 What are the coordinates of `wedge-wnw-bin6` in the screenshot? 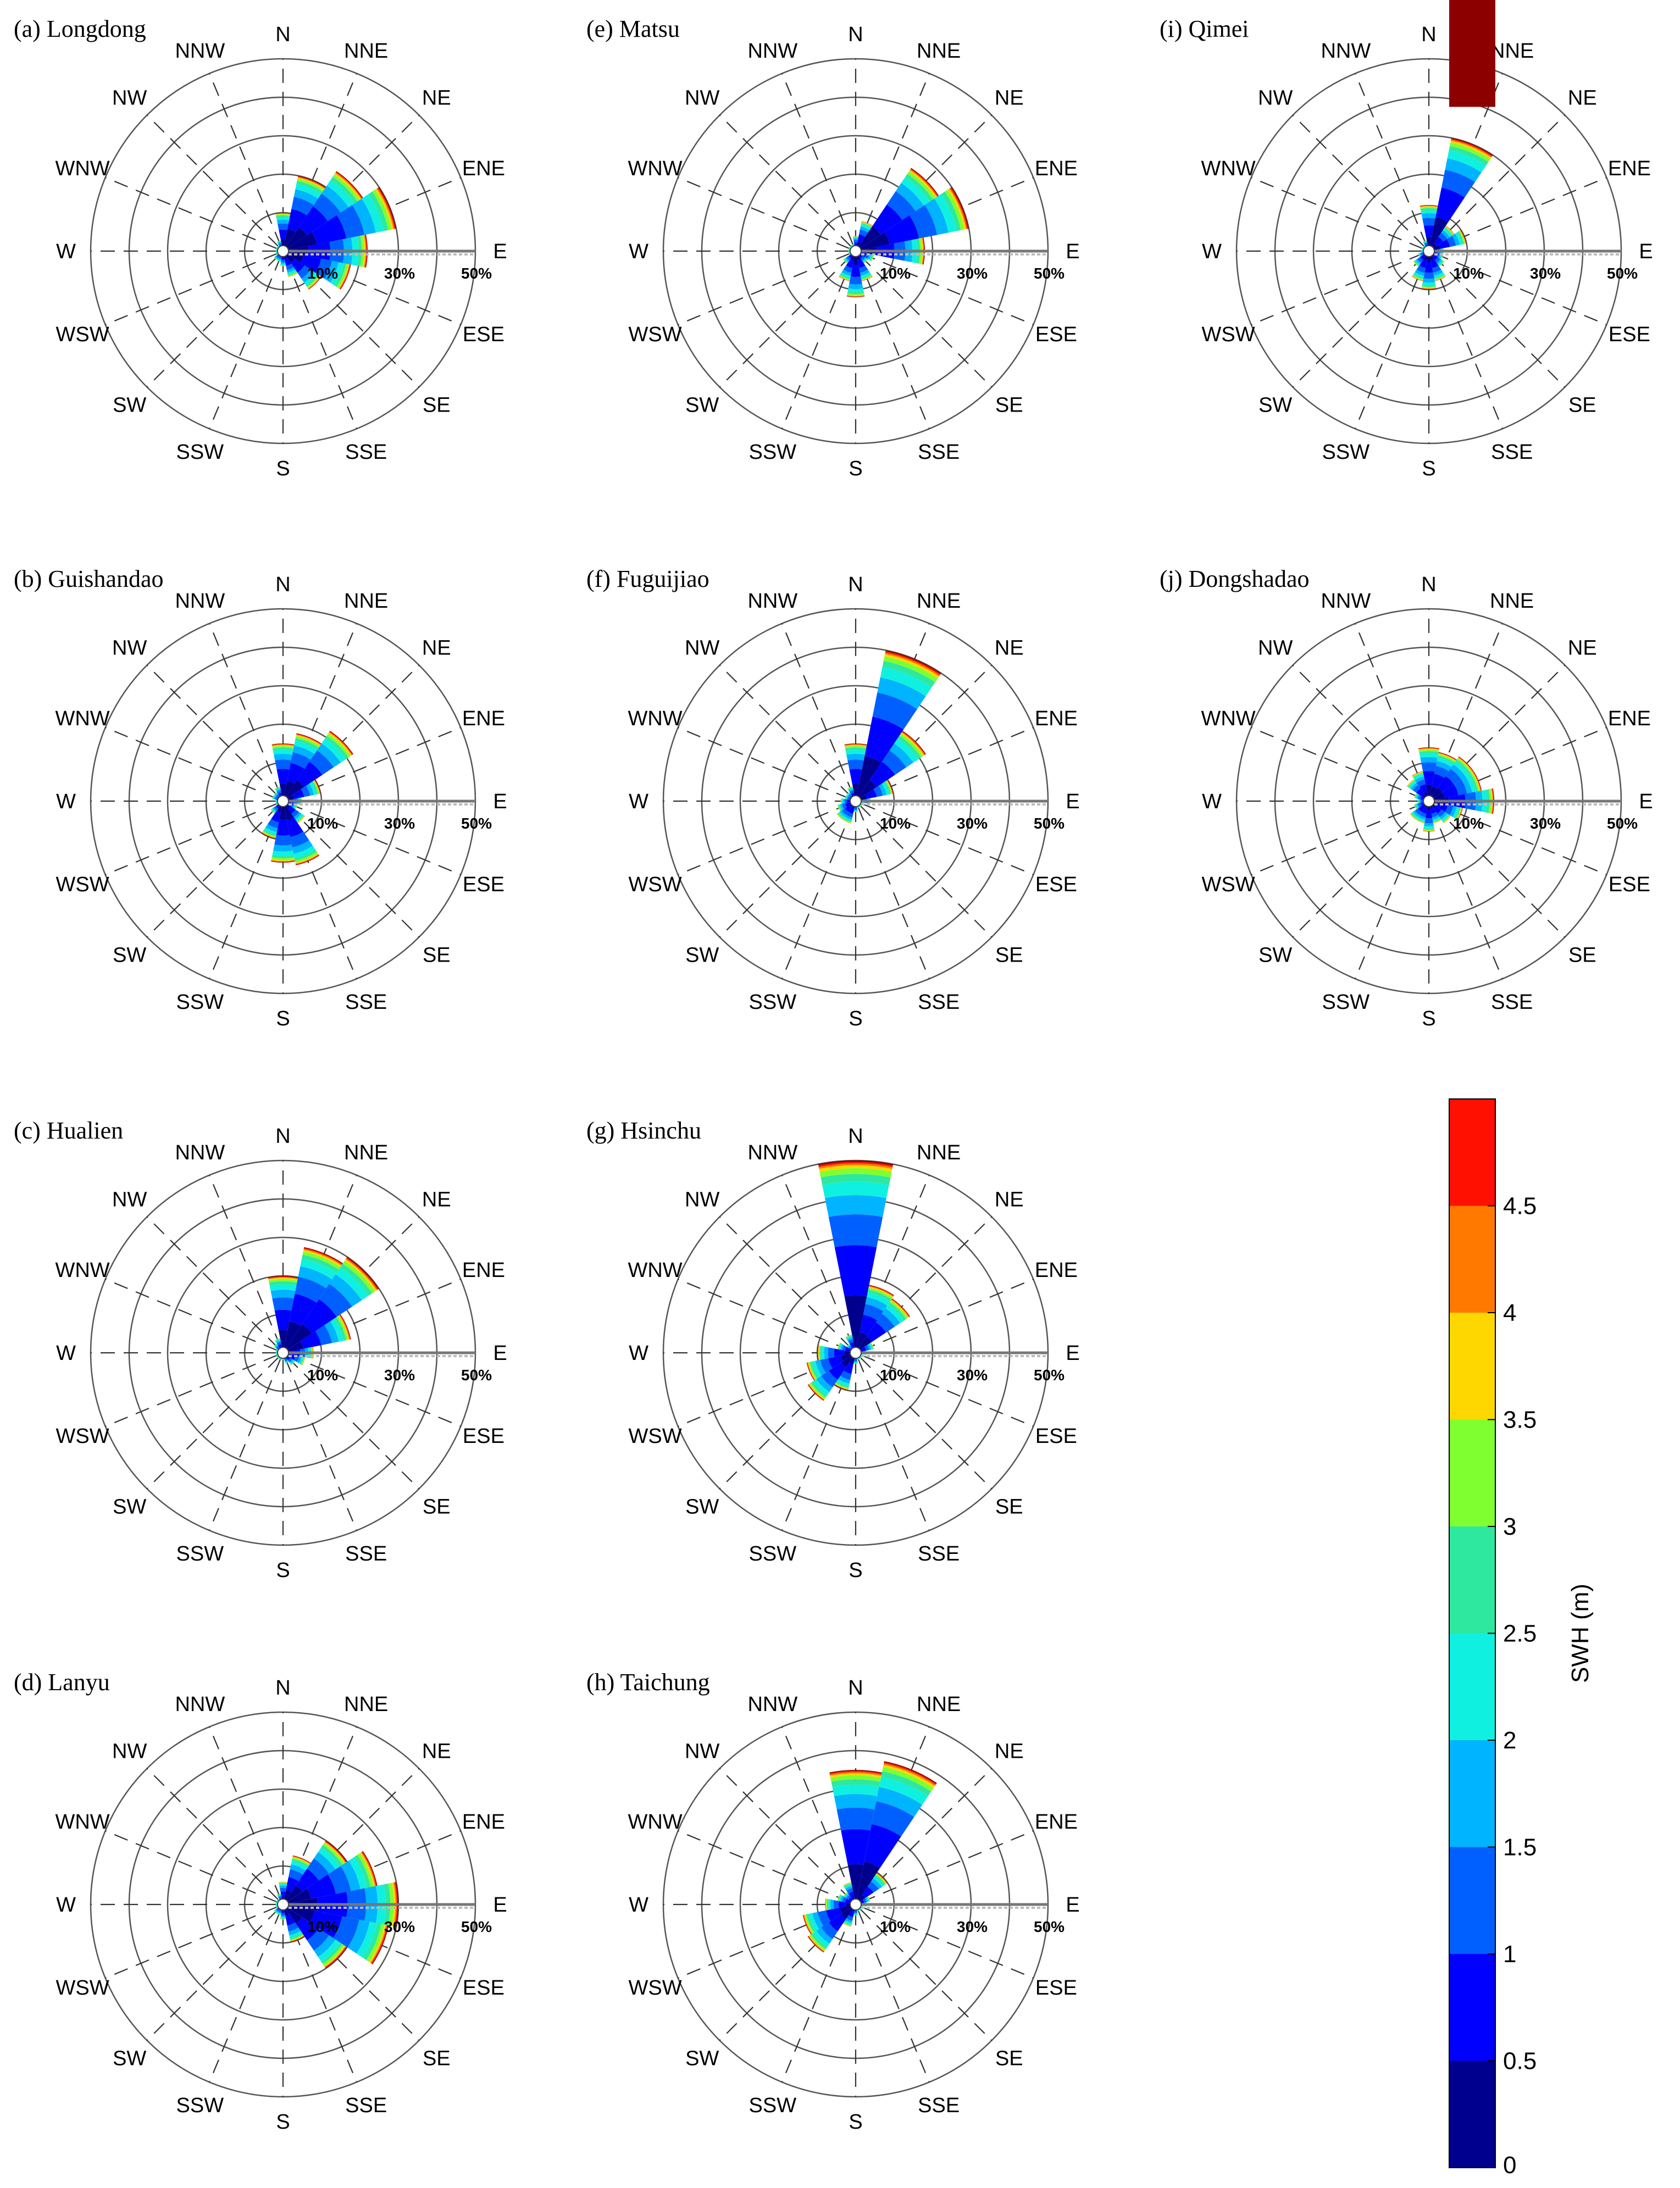 It's located at (1415, 795).